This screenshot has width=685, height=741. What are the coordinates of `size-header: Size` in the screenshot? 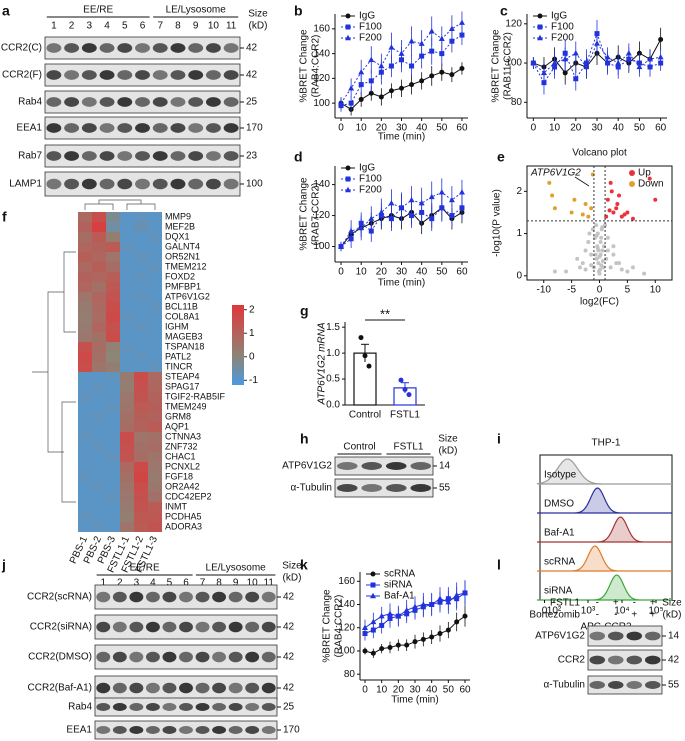 It's located at (672, 603).